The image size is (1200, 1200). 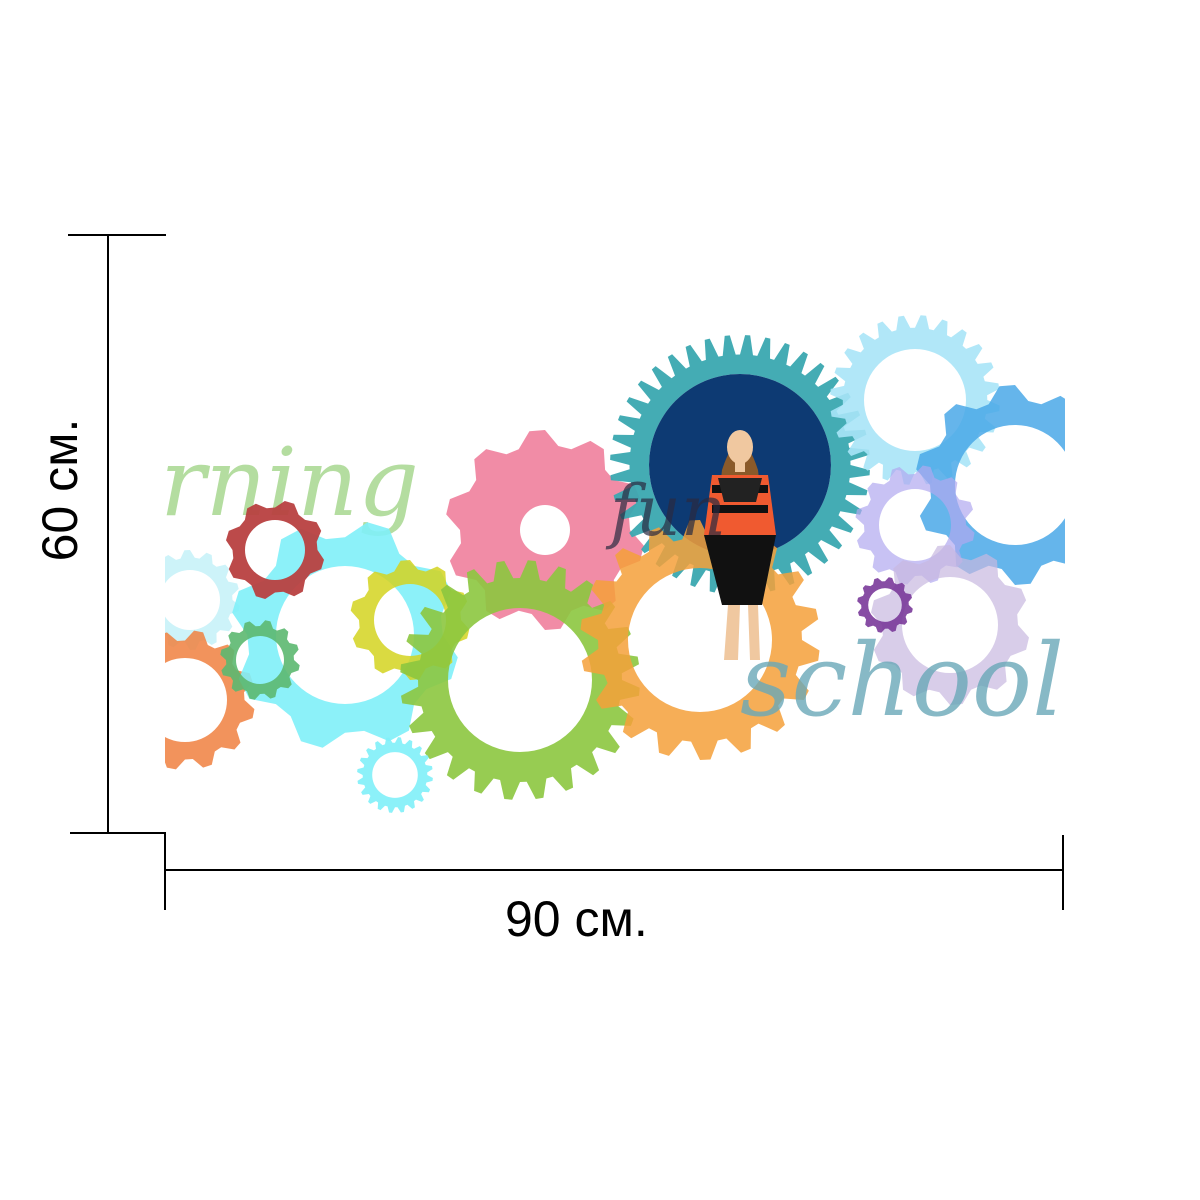 I want to click on reading-woman-figure, so click(x=740, y=545).